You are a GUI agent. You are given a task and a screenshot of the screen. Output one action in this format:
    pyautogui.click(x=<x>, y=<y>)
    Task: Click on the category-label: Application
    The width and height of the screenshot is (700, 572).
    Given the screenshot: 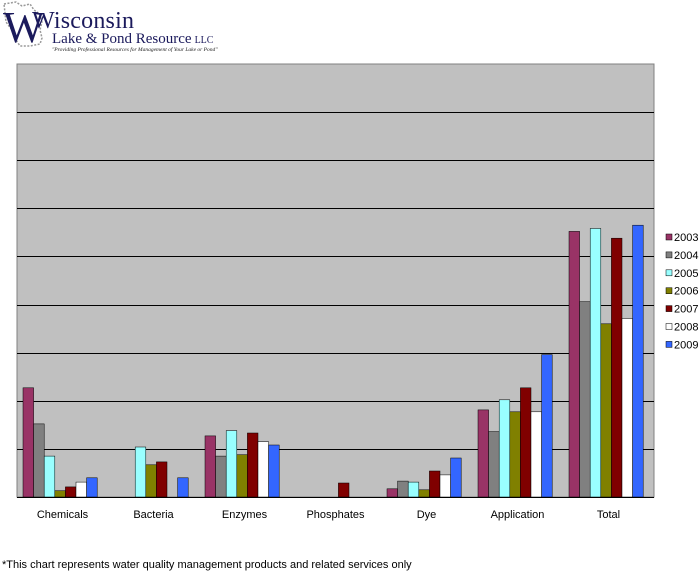 What is the action you would take?
    pyautogui.click(x=518, y=515)
    